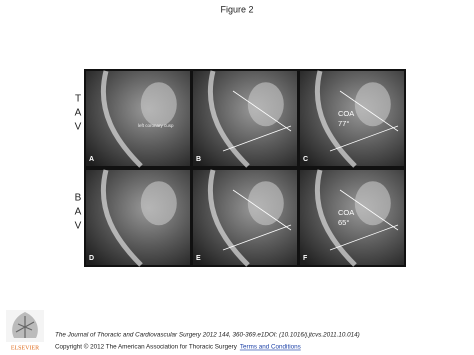  Describe the element at coordinates (343, 222) in the screenshot. I see `annotation: 65°` at that location.